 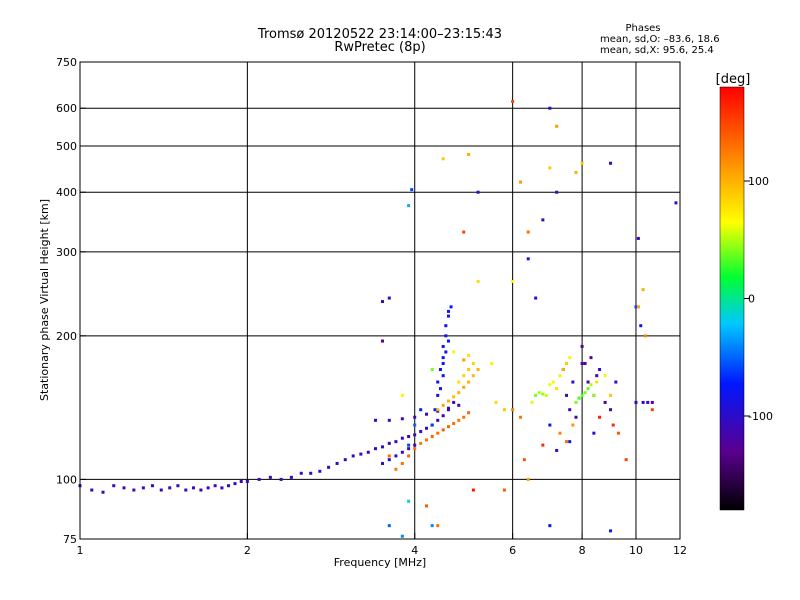 I want to click on y-tick-label: 300, so click(x=66, y=252).